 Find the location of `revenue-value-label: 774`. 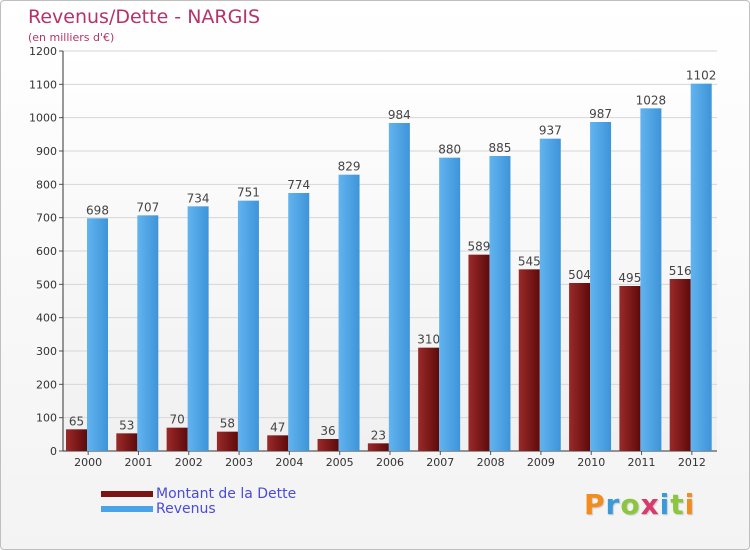

revenue-value-label: 774 is located at coordinates (298, 185).